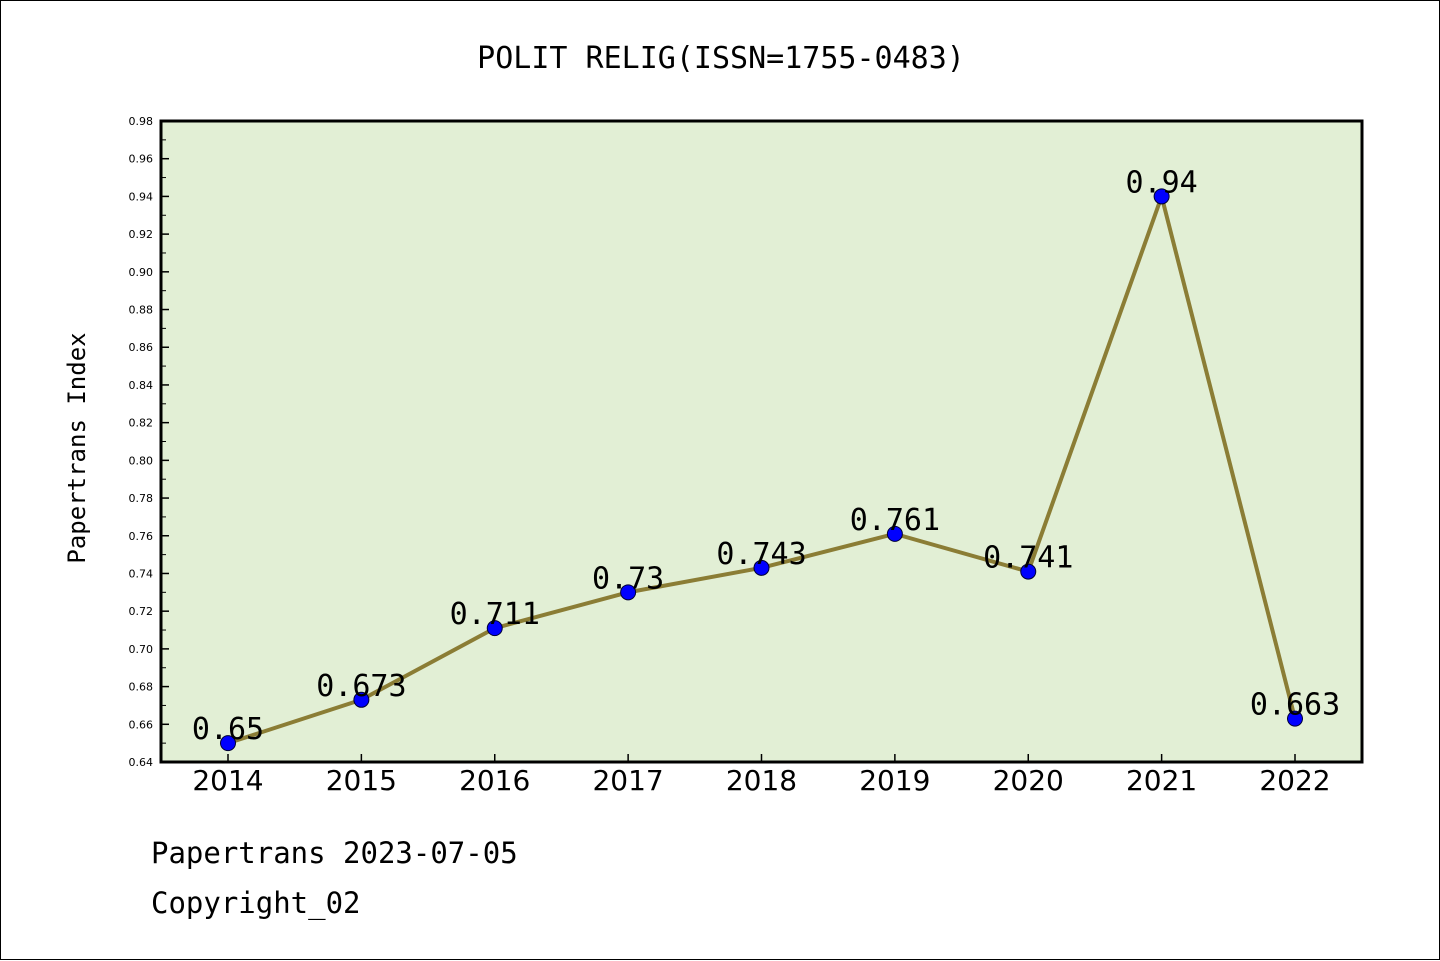 This screenshot has width=1440, height=961. I want to click on y-tick-label: 0.72, so click(141, 611).